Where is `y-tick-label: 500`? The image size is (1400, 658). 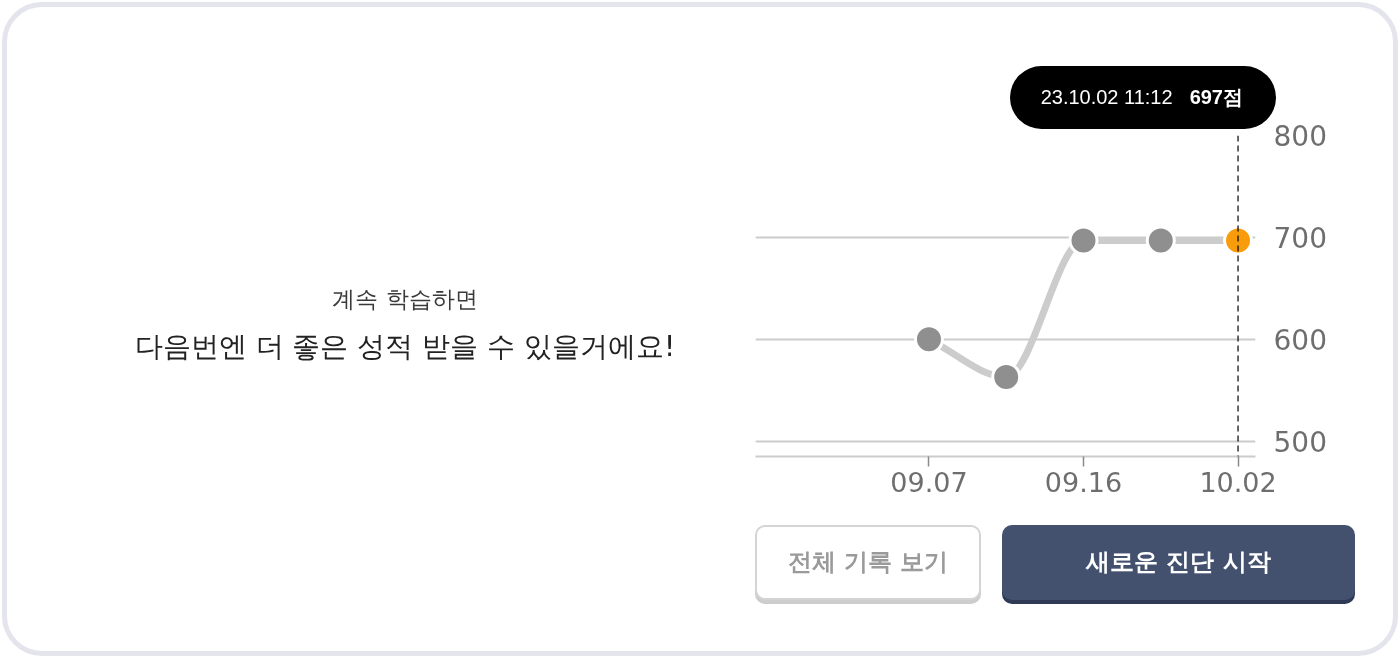
y-tick-label: 500 is located at coordinates (1300, 442).